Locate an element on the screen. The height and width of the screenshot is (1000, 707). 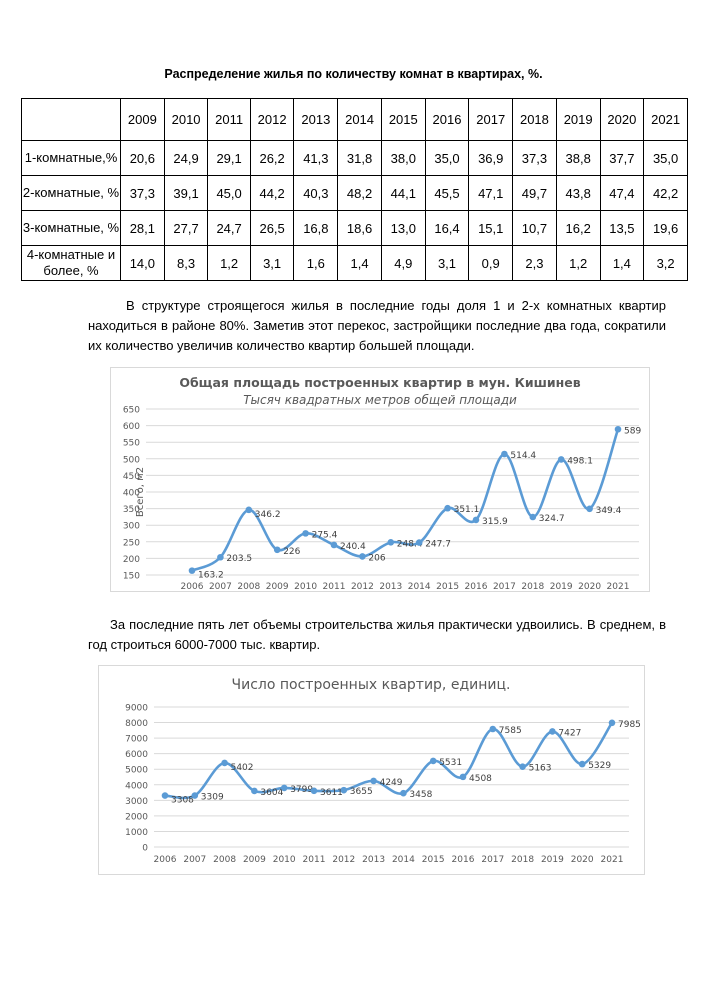
series-line is located at coordinates (405, 500).